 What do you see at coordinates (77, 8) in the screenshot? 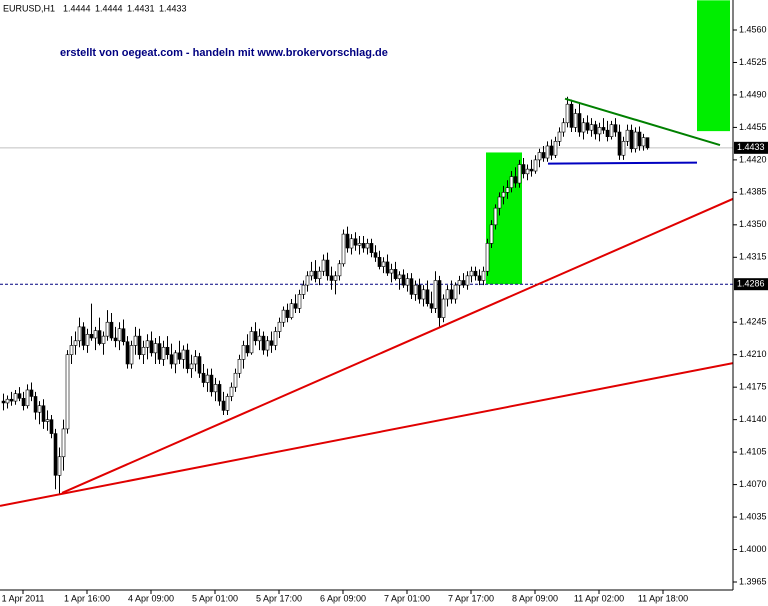
I see `quote-open: 1.4444` at bounding box center [77, 8].